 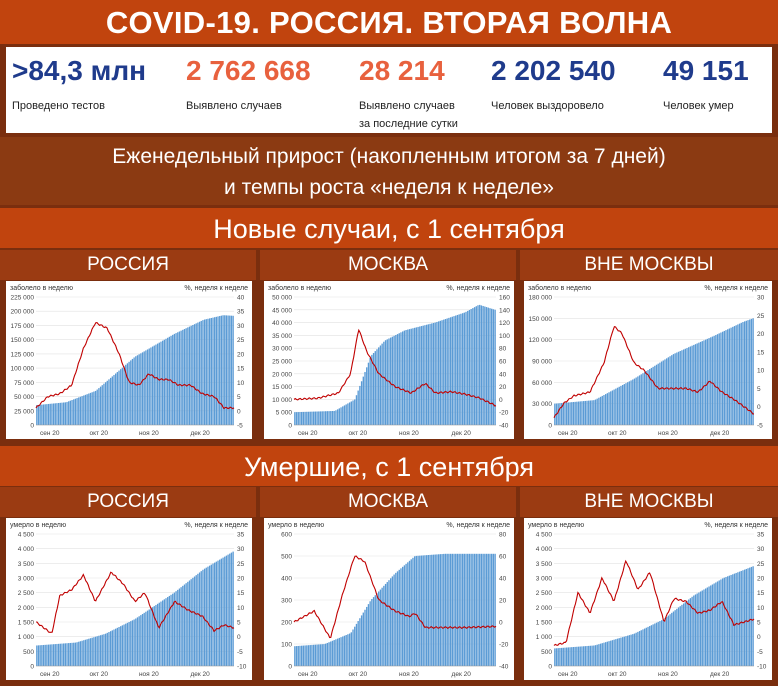 I want to click on y2-tick-label: 20, so click(x=241, y=579).